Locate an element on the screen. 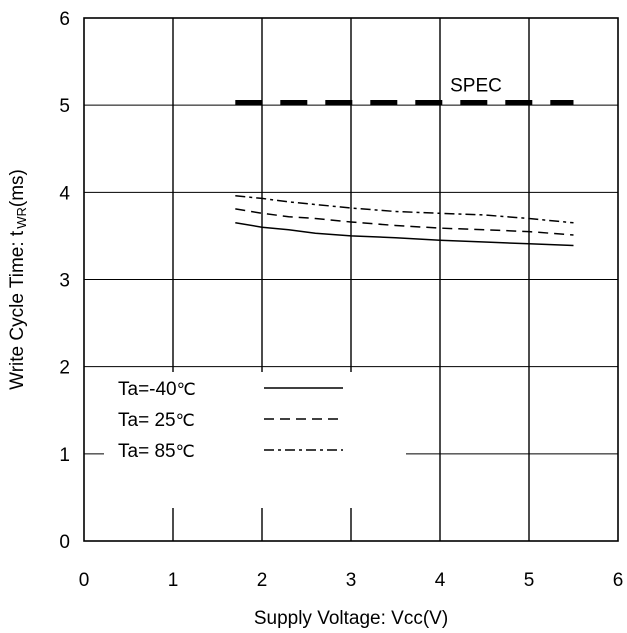 The width and height of the screenshot is (627, 633). y-tick-label: 6 is located at coordinates (64, 19).